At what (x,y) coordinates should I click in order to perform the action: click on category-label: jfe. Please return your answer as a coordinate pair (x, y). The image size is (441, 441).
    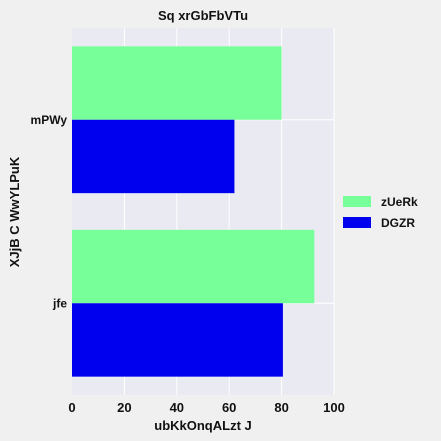
    Looking at the image, I should click on (59, 303).